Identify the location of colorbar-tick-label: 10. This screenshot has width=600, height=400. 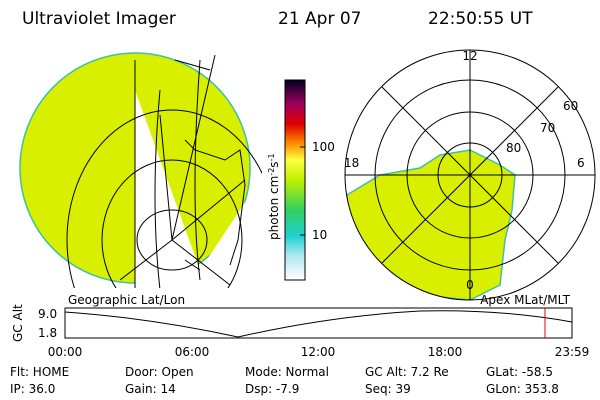
(319, 235).